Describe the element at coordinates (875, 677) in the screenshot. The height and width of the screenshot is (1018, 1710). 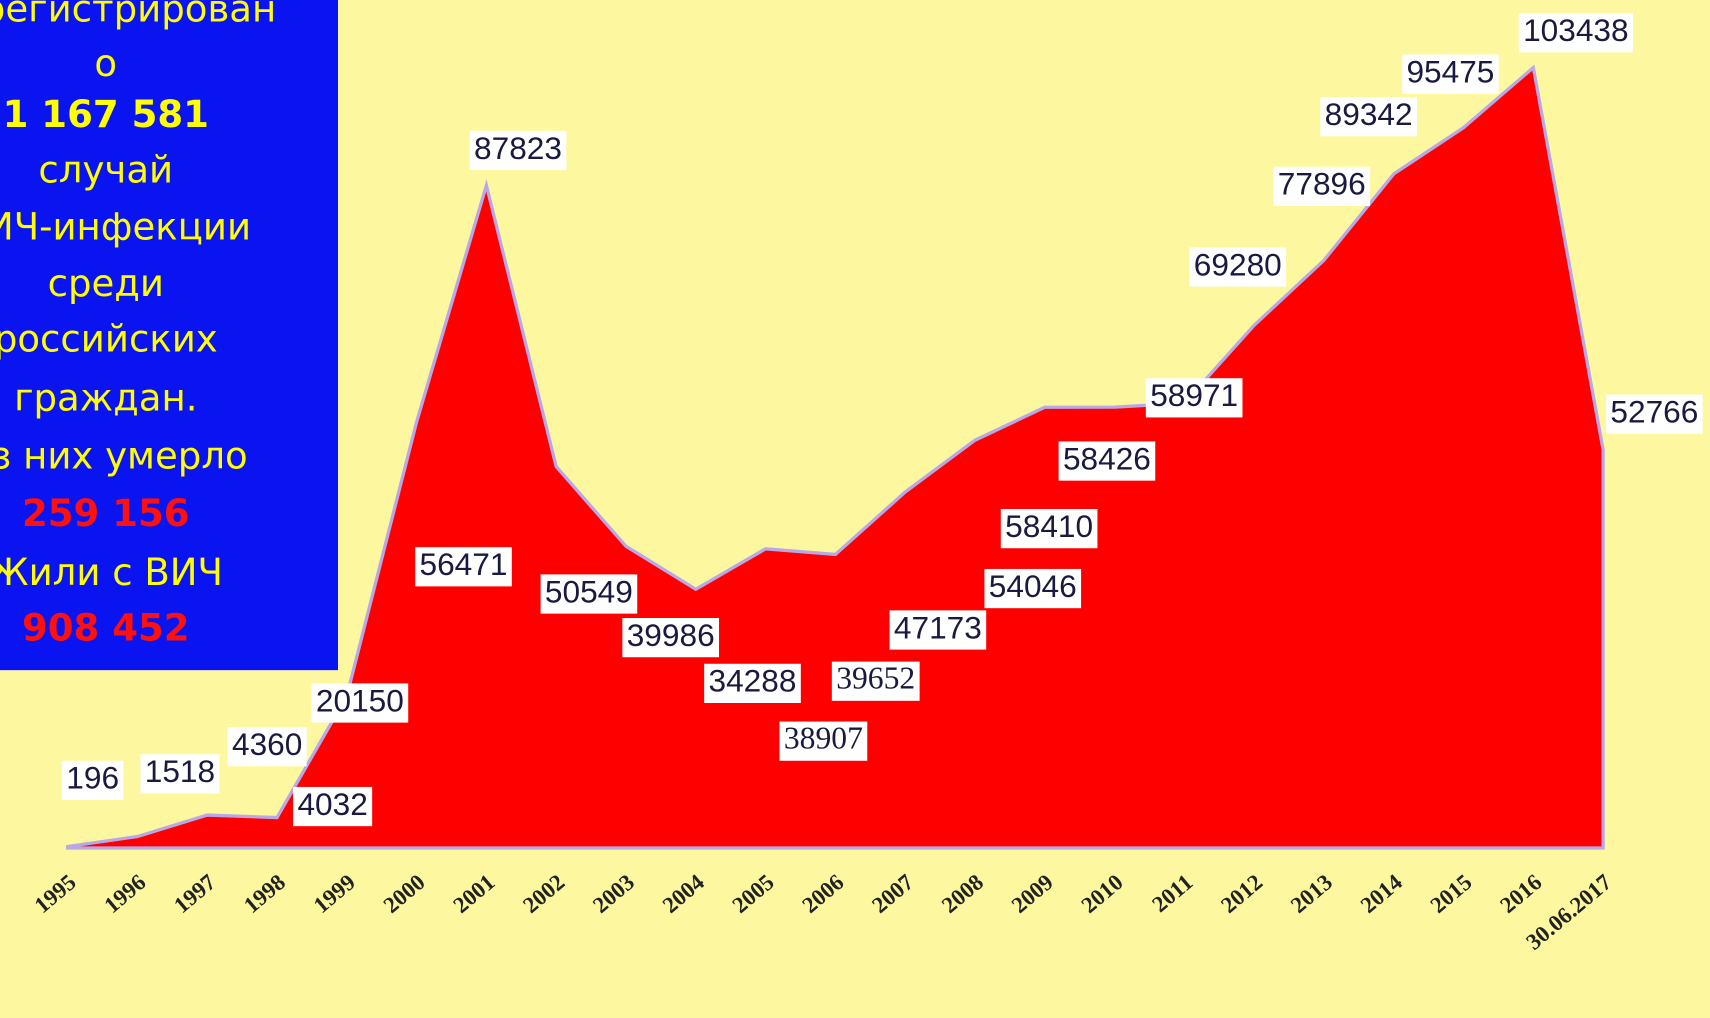
I see `value-label: 39652` at that location.